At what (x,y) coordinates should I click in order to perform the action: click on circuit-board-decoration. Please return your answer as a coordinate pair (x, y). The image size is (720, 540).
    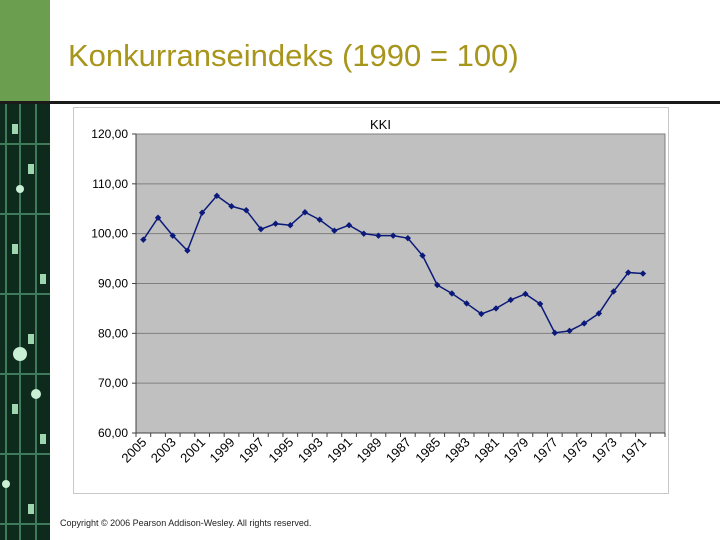
    Looking at the image, I should click on (25, 322).